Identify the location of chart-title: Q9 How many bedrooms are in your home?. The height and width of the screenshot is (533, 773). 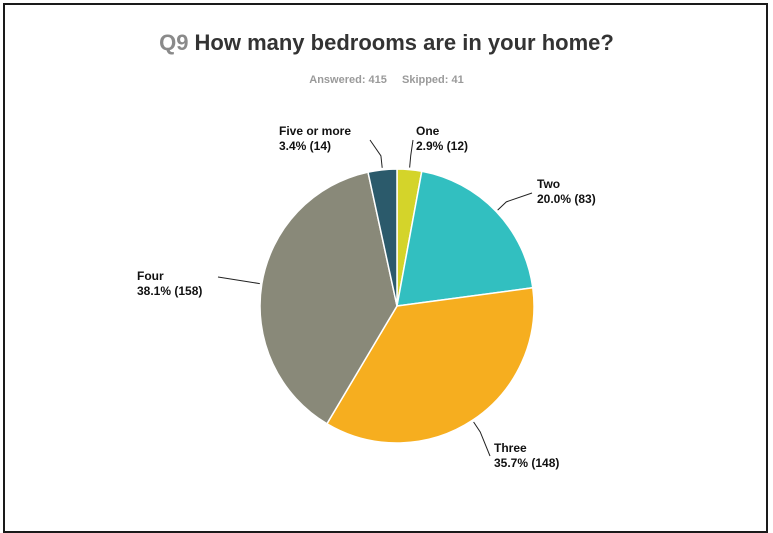
(386, 43).